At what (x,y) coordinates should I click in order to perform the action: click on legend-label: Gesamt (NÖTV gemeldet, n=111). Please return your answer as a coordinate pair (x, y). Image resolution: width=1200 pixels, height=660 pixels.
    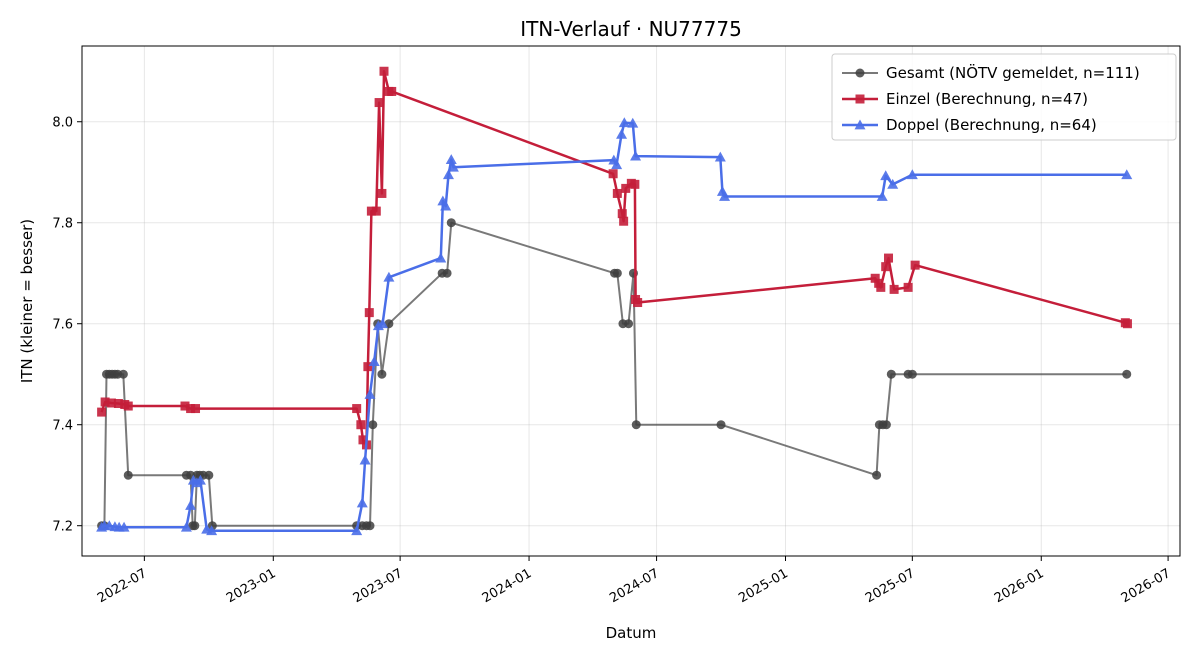
    Looking at the image, I should click on (1013, 72).